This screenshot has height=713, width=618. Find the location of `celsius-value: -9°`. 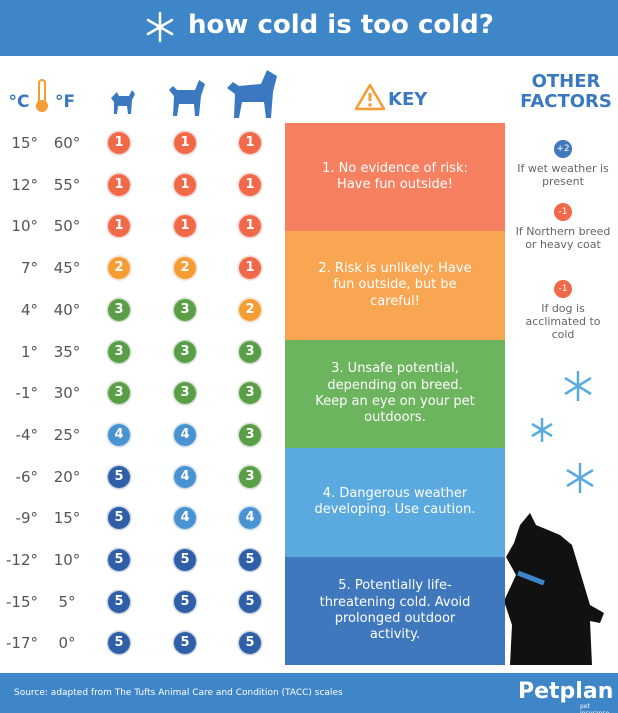

celsius-value: -9° is located at coordinates (26, 518).